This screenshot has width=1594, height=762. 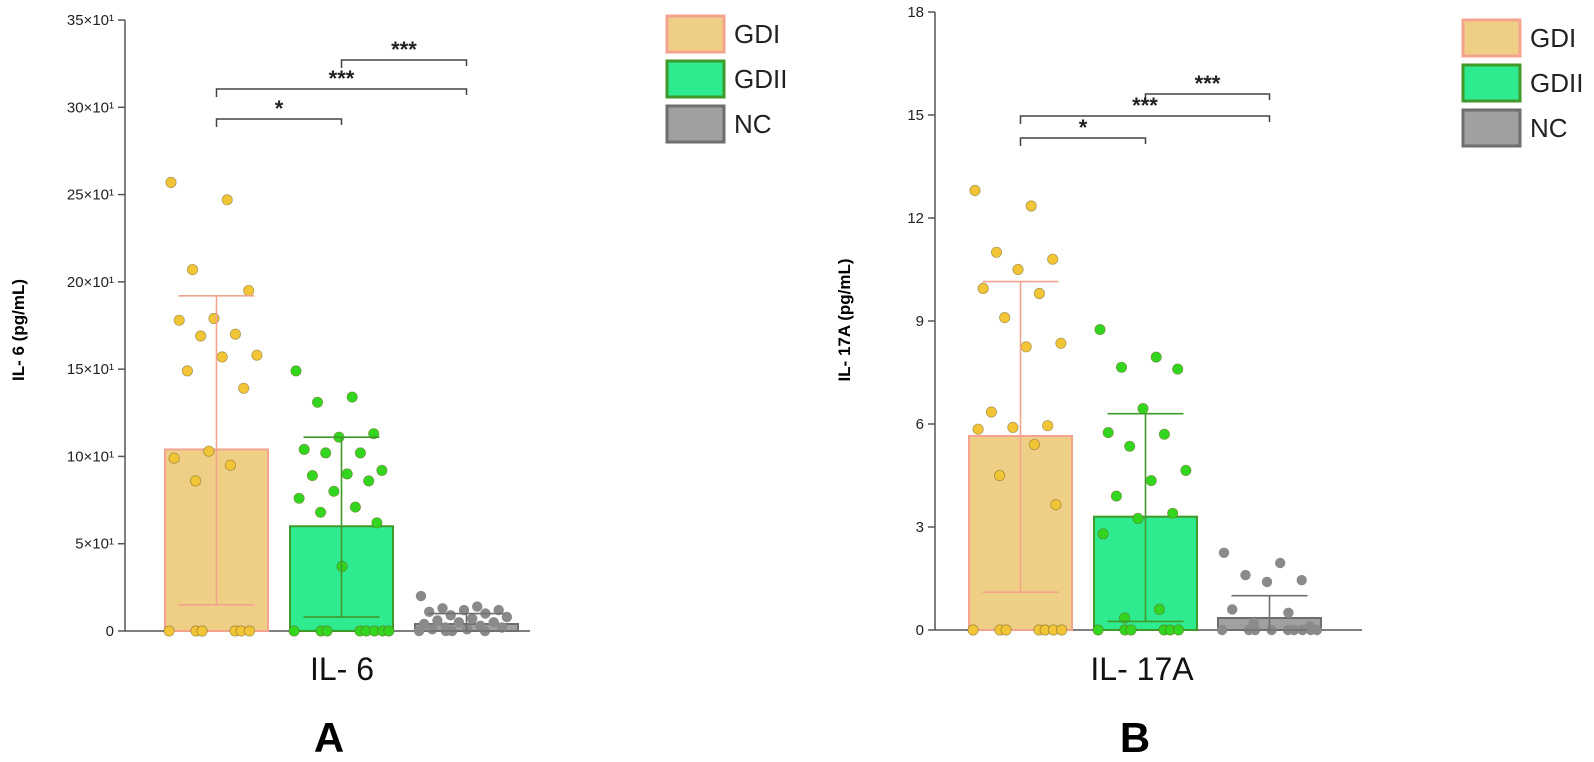 What do you see at coordinates (1556, 83) in the screenshot?
I see `legend-label-gdii: GDII` at bounding box center [1556, 83].